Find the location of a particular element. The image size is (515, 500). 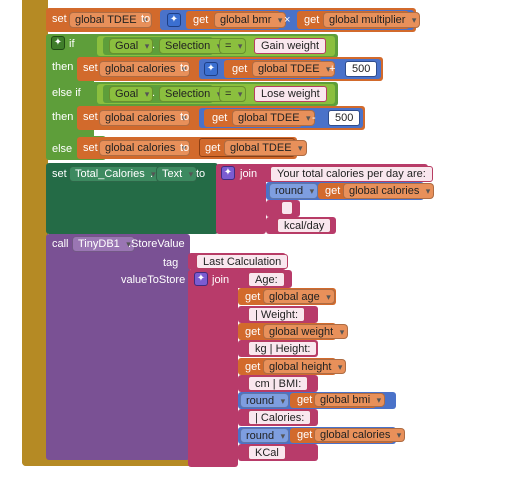

if-mutator-gear-icon: ✦ is located at coordinates (58, 43).